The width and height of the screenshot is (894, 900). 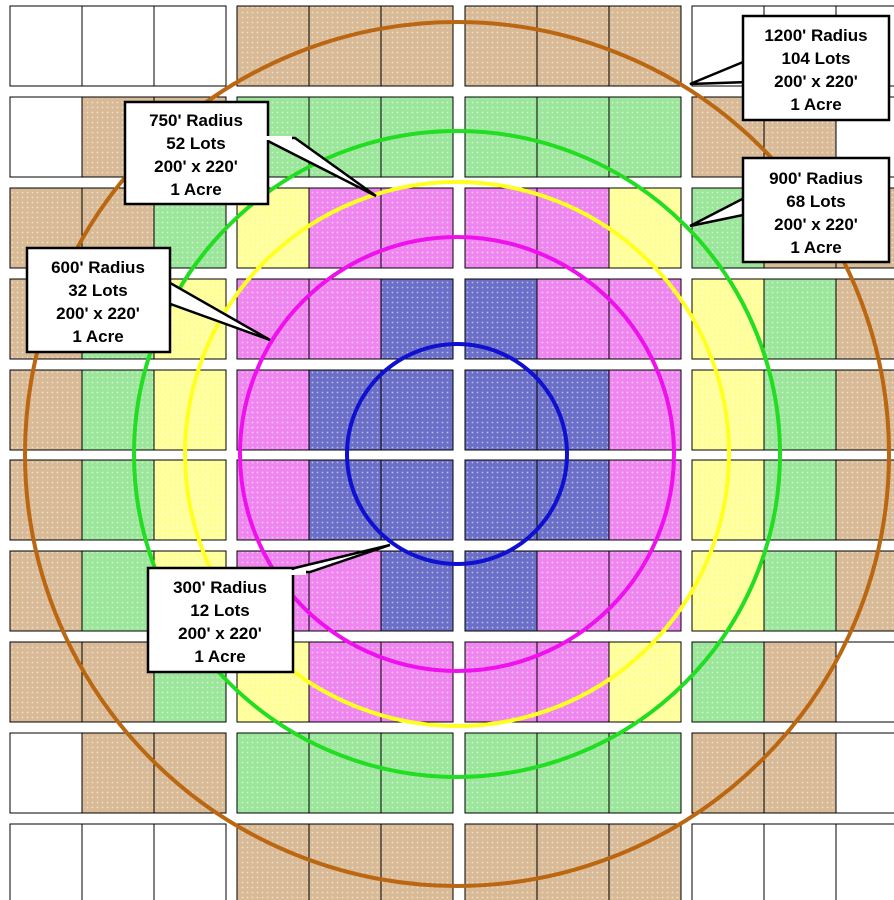 I want to click on callout-750-line1: 750' Radius, so click(x=196, y=120).